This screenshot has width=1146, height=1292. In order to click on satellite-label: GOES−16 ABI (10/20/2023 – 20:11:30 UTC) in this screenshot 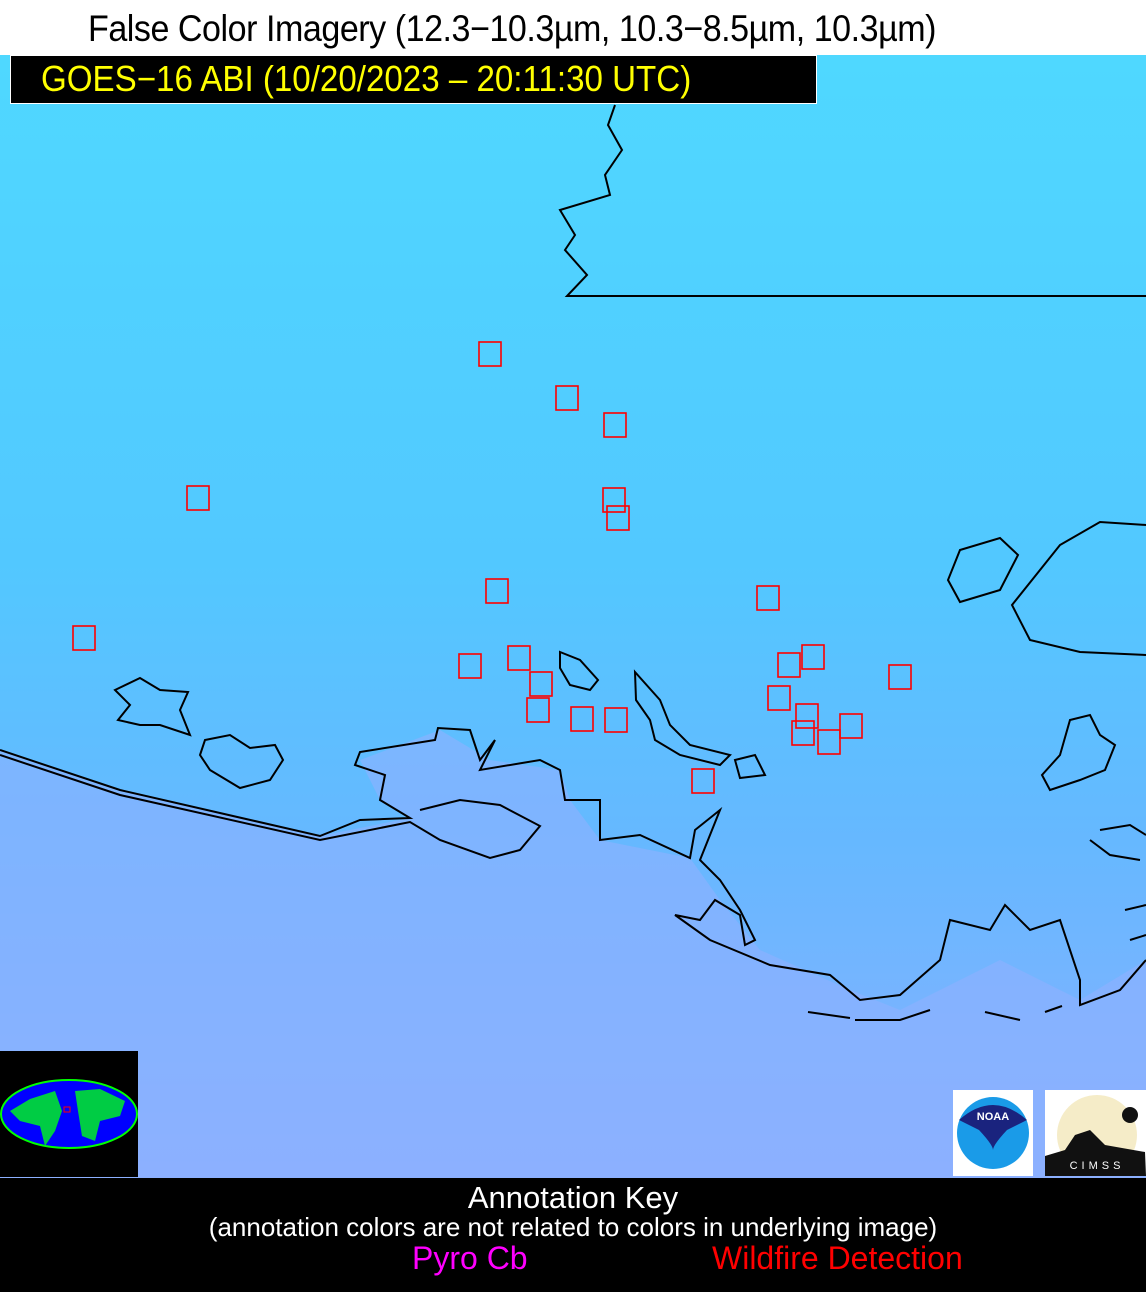, I will do `click(366, 78)`.